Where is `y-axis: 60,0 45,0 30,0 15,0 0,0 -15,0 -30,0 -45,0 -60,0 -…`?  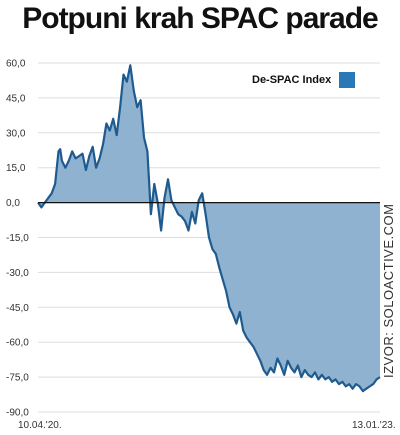 y-axis: 60,0 45,0 30,0 15,0 0,0 -15,0 -30,0 -45,0 -60,0 -… is located at coordinates (17, 239).